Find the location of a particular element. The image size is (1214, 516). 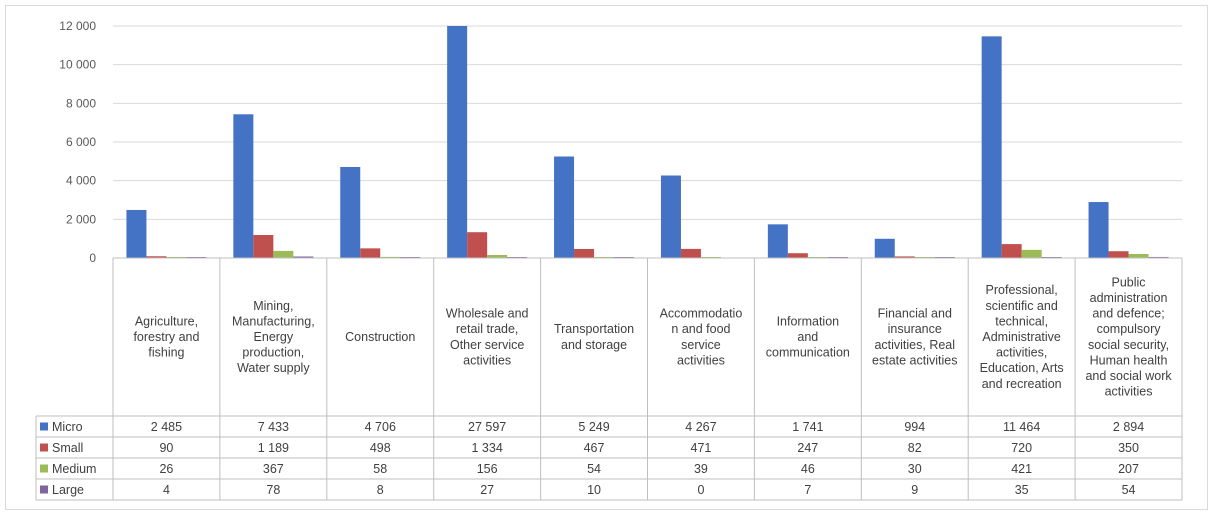

data-table-value: 0 is located at coordinates (700, 490).